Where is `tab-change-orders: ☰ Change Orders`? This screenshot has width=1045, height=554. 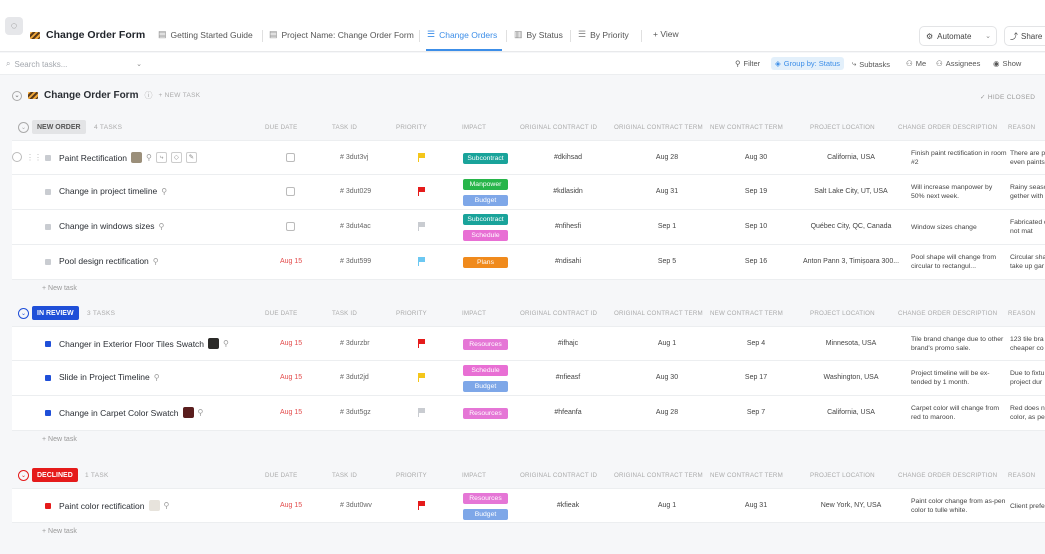 tab-change-orders: ☰ Change Orders is located at coordinates (462, 34).